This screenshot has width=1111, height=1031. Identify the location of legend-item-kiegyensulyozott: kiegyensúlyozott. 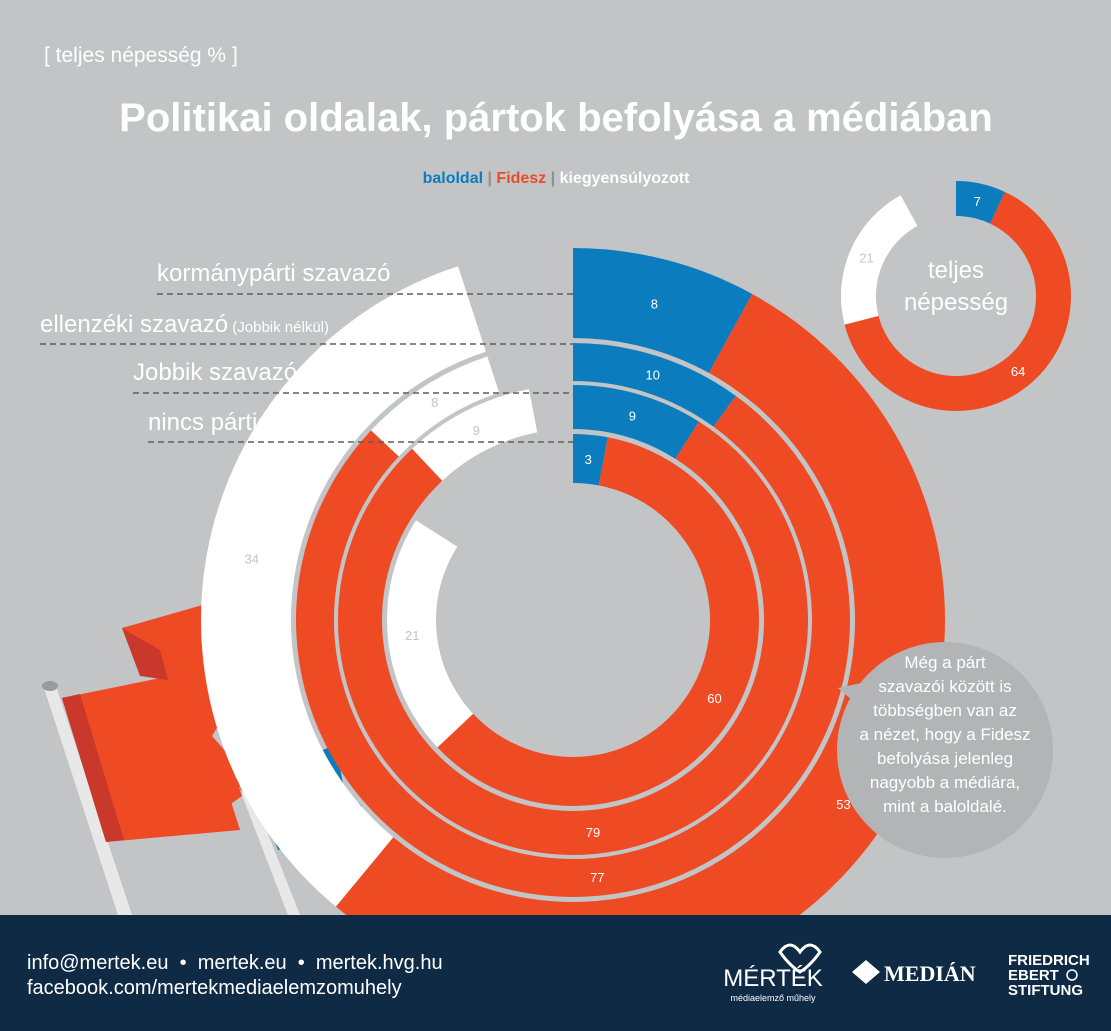
(625, 178).